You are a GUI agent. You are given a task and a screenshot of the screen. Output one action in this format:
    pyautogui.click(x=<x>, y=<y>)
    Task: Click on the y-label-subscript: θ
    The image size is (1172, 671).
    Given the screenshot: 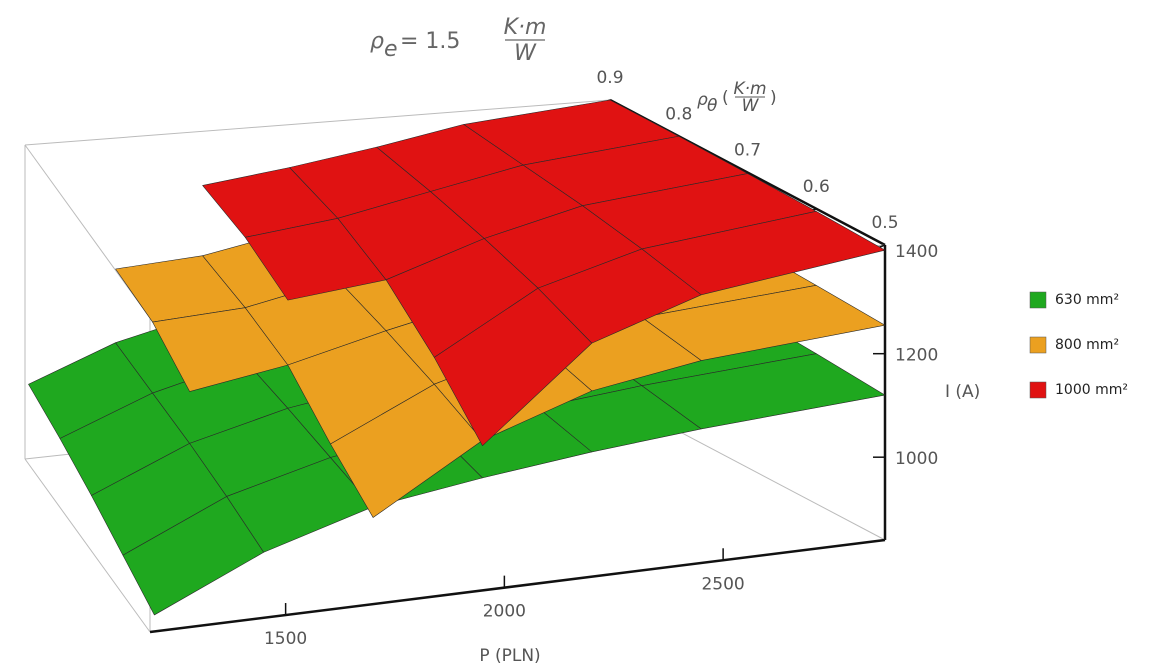 What is the action you would take?
    pyautogui.click(x=712, y=106)
    